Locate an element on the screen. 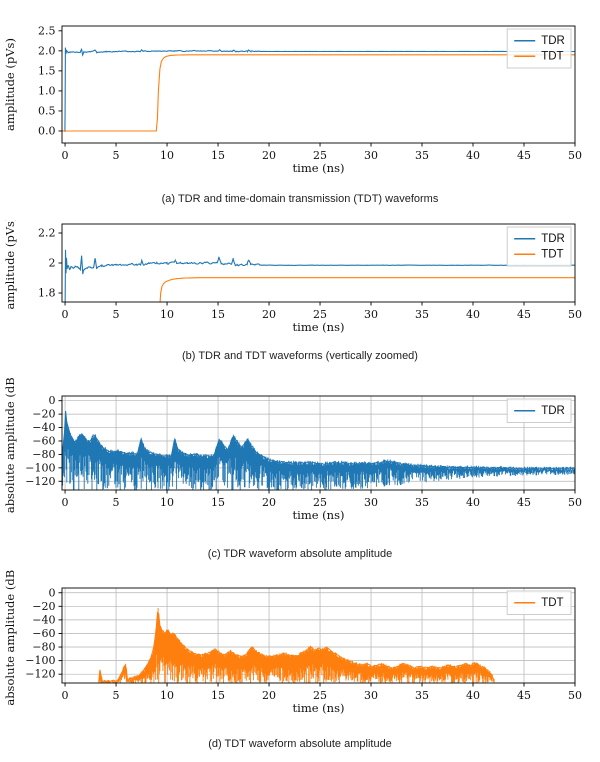 The image size is (600, 762). legend: TDT is located at coordinates (539, 602).